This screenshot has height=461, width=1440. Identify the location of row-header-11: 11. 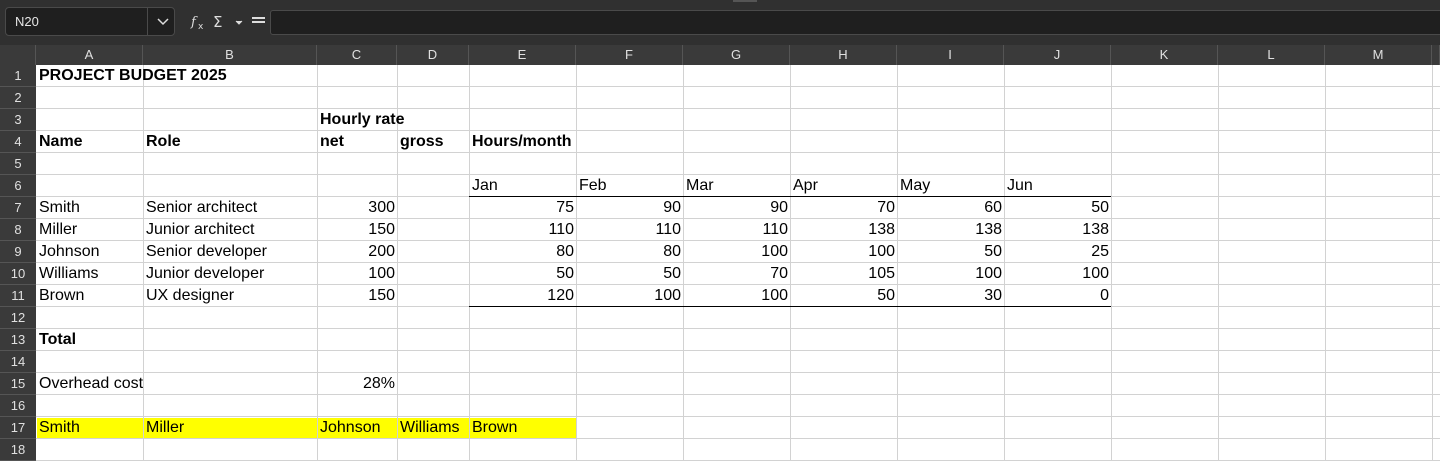
(18, 296).